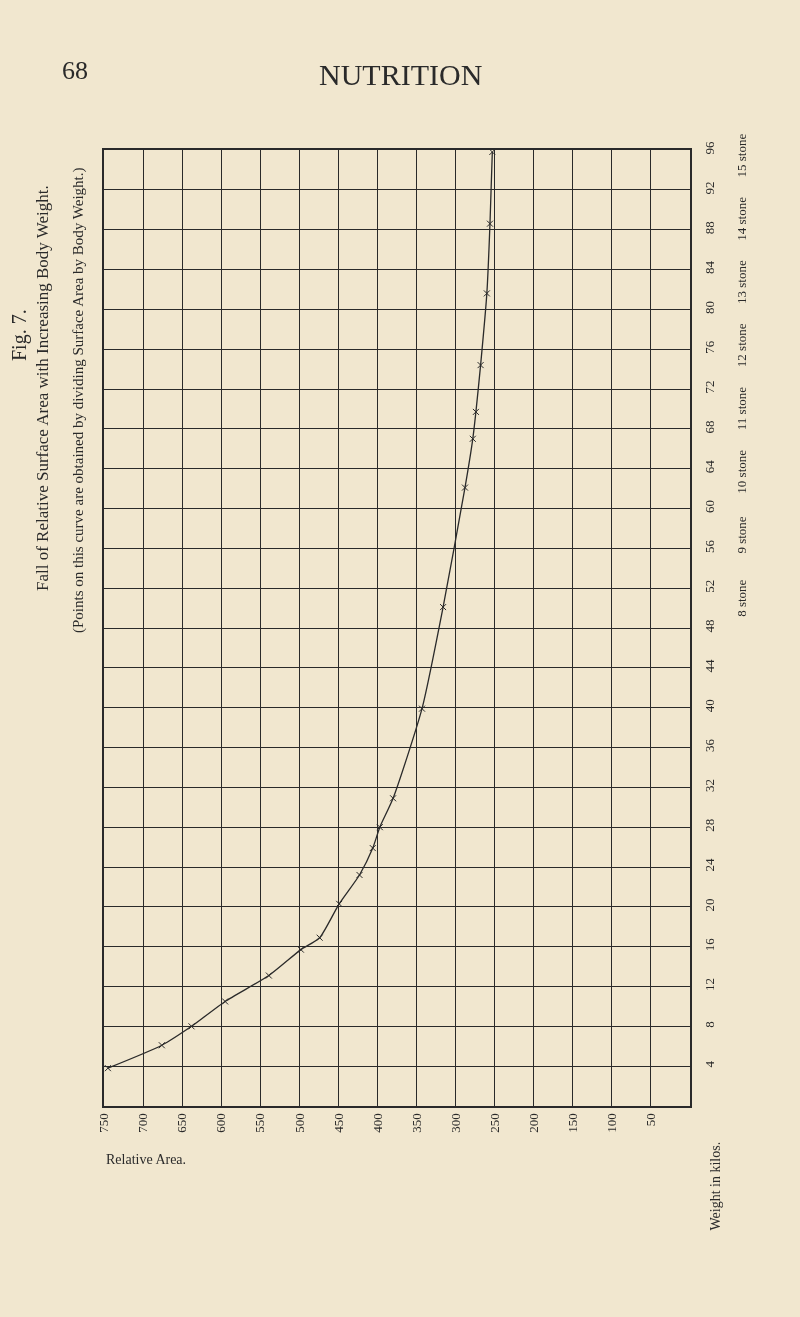 The height and width of the screenshot is (1317, 800). Describe the element at coordinates (709, 825) in the screenshot. I see `y-tick-label: 28` at that location.